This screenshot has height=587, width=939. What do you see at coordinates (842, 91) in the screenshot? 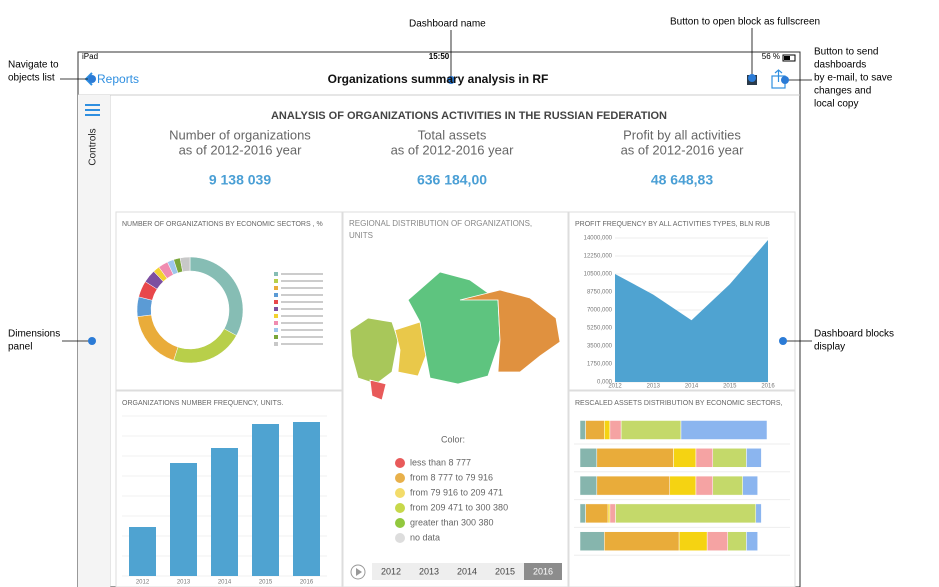
I see `annotation: changes and` at bounding box center [842, 91].